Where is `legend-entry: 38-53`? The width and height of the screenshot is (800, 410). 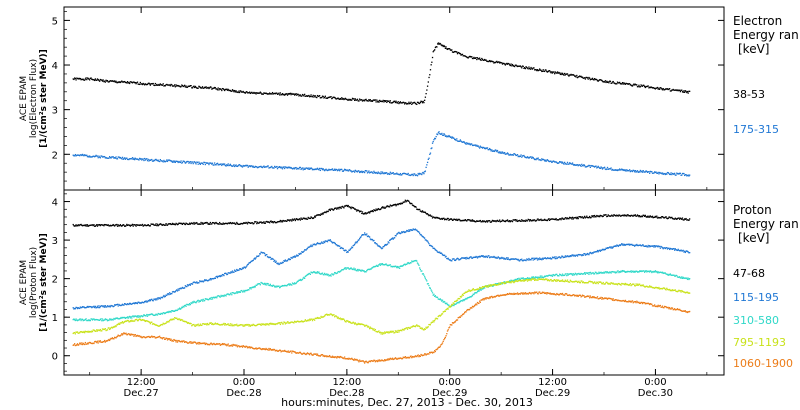
legend-entry: 38-53 is located at coordinates (749, 94).